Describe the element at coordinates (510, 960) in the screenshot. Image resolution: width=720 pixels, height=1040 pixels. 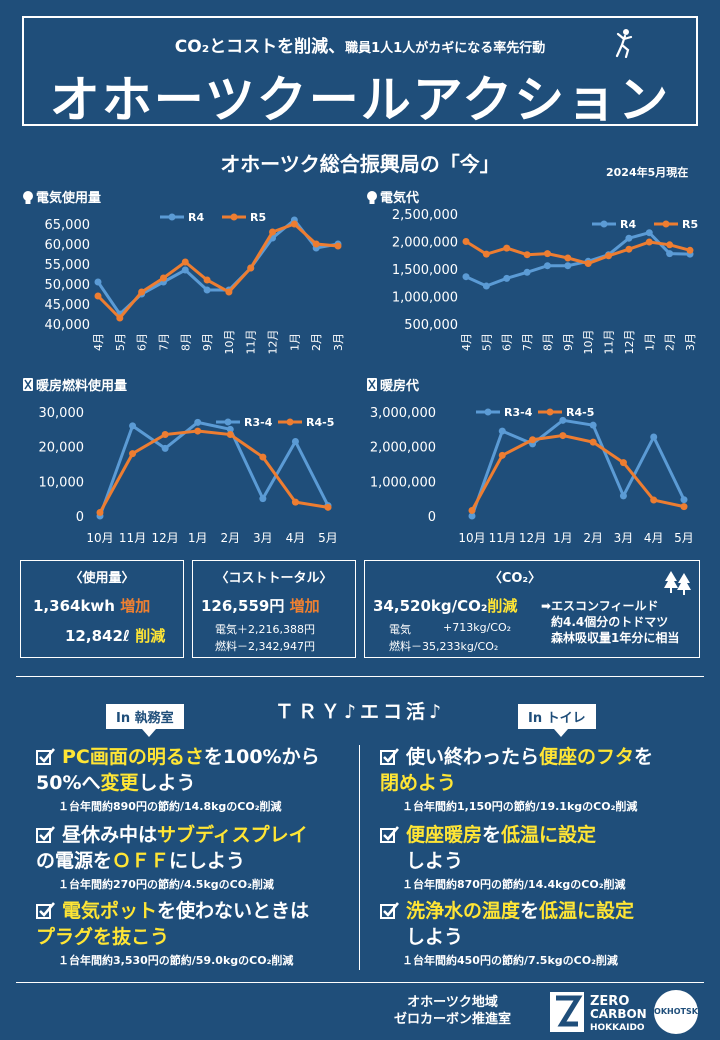
I see `item-note: １台年間約450円の節約/7.5kgのCO₂削減` at that location.